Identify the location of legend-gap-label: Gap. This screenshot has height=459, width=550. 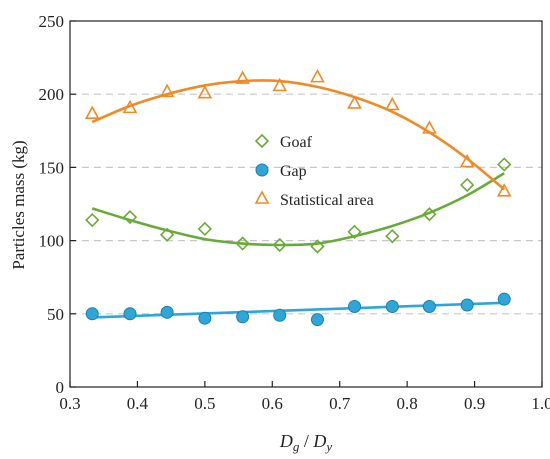
(293, 171).